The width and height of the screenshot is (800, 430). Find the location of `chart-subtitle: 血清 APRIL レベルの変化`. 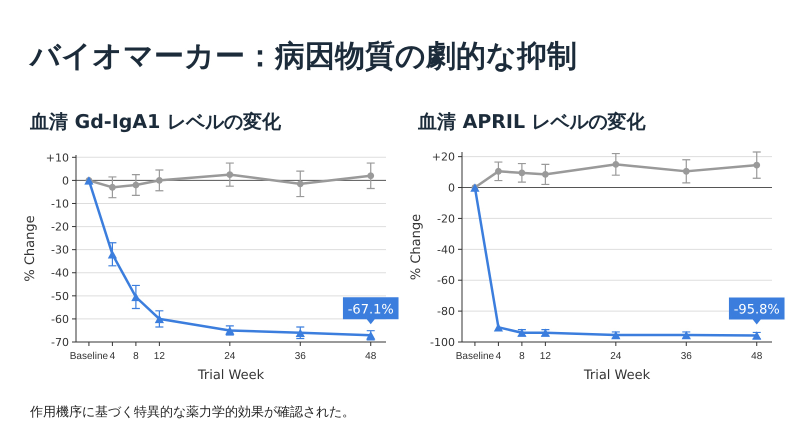

chart-subtitle: 血清 APRIL レベルの変化 is located at coordinates (532, 122).